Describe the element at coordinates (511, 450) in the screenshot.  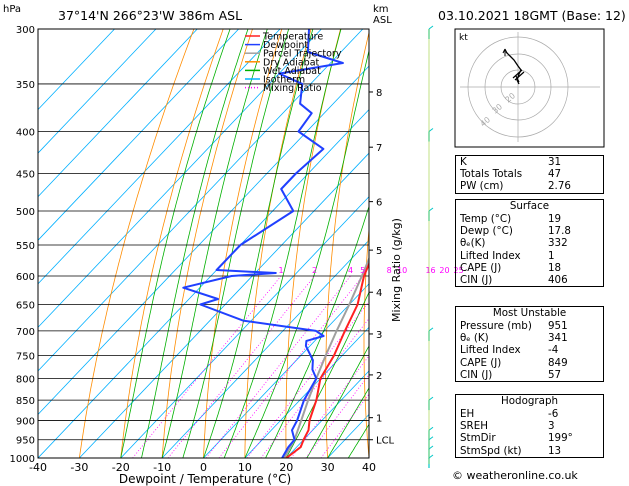
I see `hodograph-table-row: StmSpd (kt) 13` at that location.